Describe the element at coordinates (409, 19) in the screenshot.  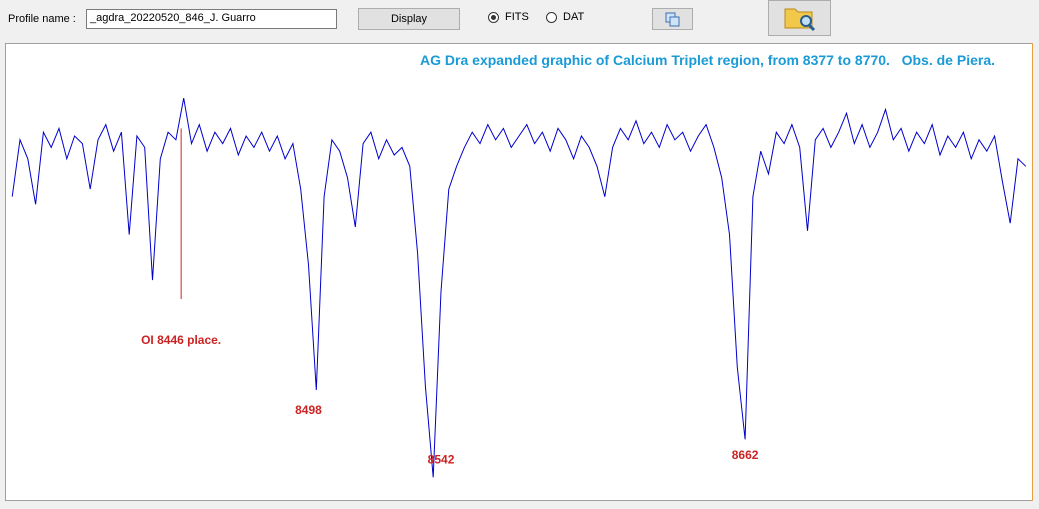
I see `display-button: Display` at that location.